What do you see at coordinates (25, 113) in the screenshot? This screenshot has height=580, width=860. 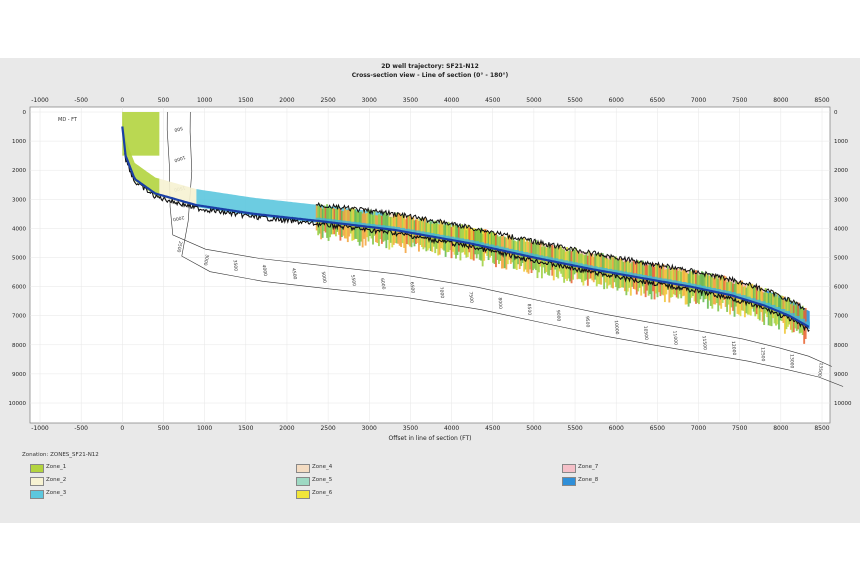 I see `y-tick-label-left: 0` at bounding box center [25, 113].